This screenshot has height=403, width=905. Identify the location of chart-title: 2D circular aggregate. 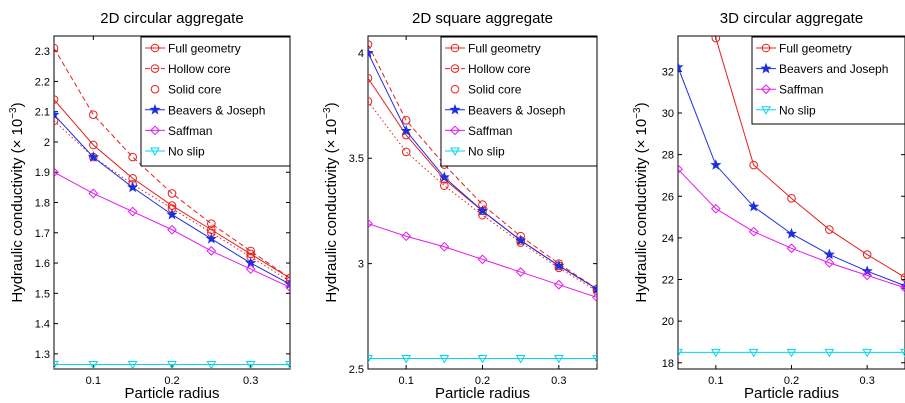
(171, 18).